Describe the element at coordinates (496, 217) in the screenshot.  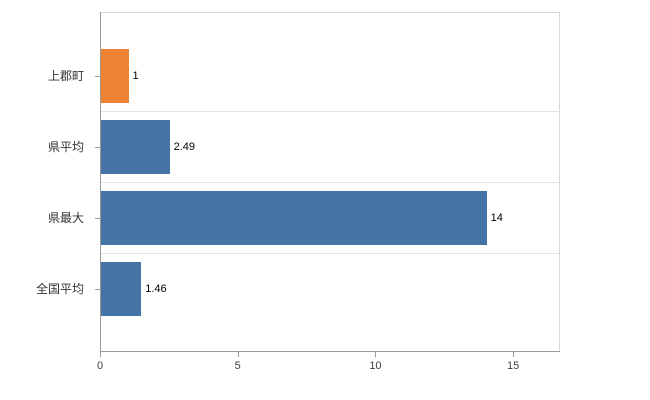
I see `bar-value-label: 14` at that location.